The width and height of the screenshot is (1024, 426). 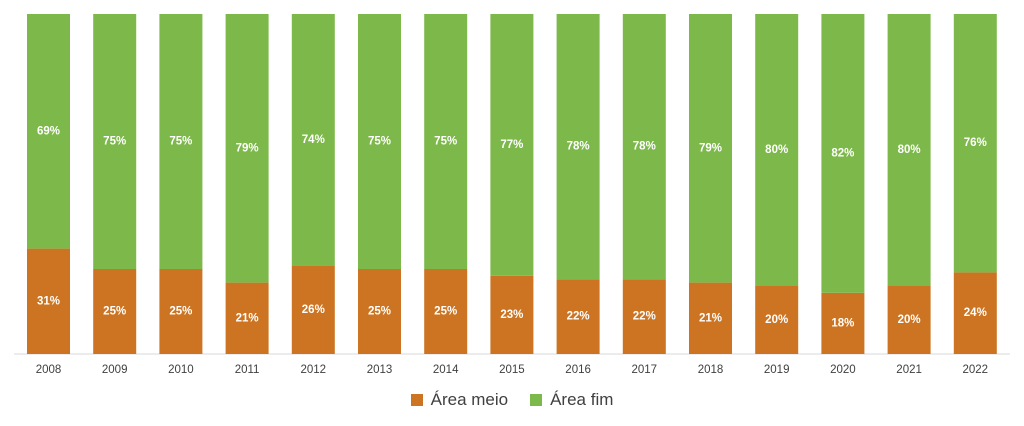 I want to click on bar-area-fim-2016, so click(x=578, y=147).